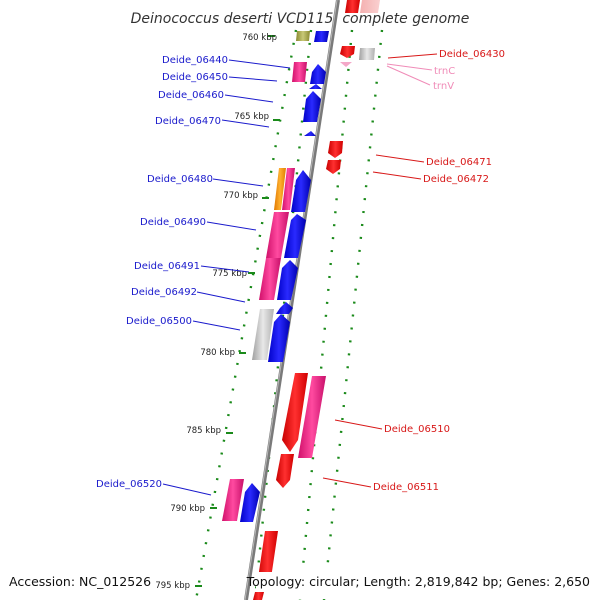 This screenshot has width=600, height=600. Describe the element at coordinates (444, 71) in the screenshot. I see `gene-label-trnc: trnC` at that location.